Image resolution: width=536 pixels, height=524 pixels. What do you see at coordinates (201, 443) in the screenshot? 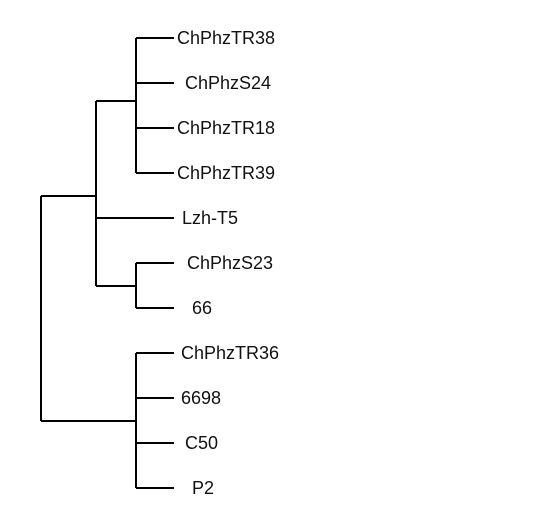
I see `leaf-label-10: C50` at bounding box center [201, 443].